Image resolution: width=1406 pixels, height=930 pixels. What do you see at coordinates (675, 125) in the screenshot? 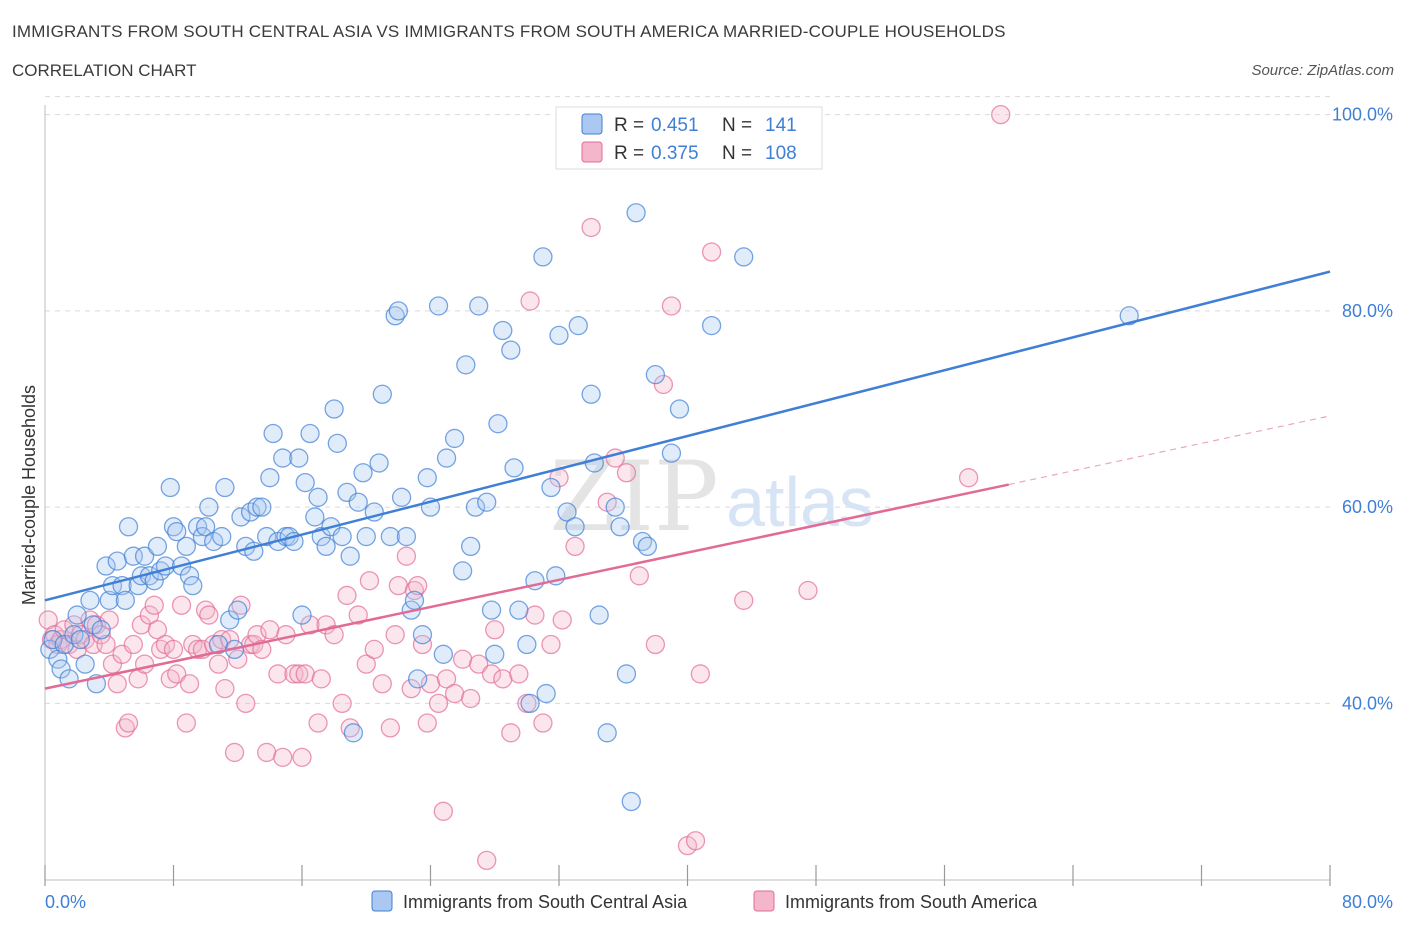
I see `stats-r-value: 0.451` at bounding box center [675, 125].